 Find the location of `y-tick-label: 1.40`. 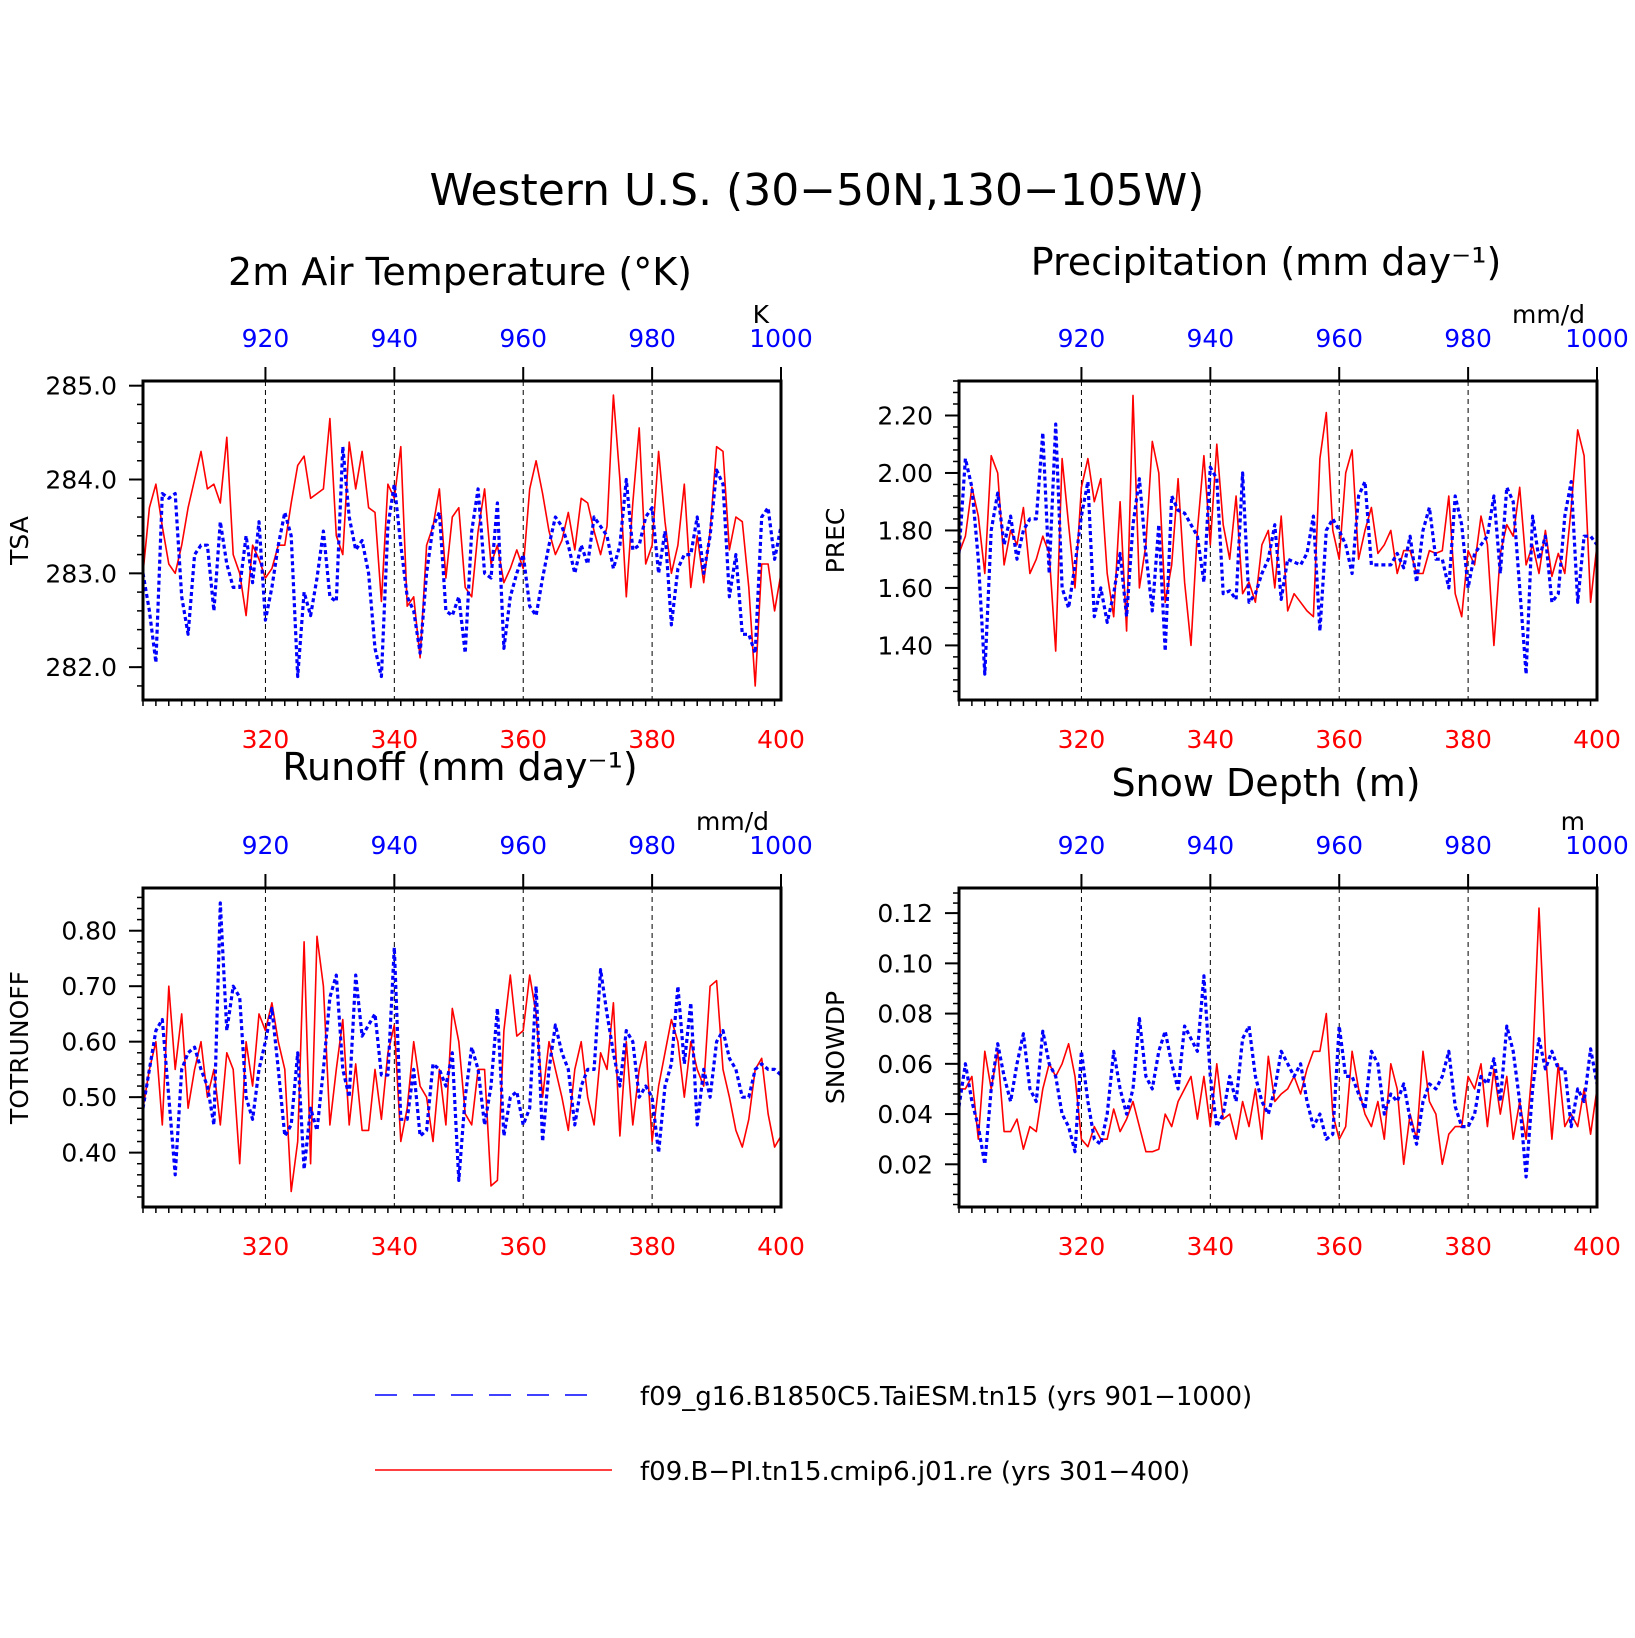

y-tick-label: 1.40 is located at coordinates (905, 645).